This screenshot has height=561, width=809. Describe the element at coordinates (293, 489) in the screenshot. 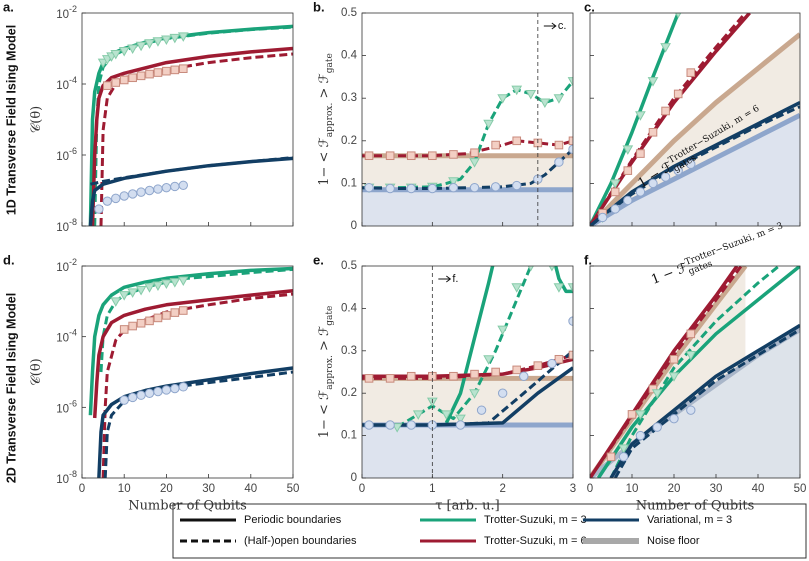

I see `x-tick-label: 50` at that location.